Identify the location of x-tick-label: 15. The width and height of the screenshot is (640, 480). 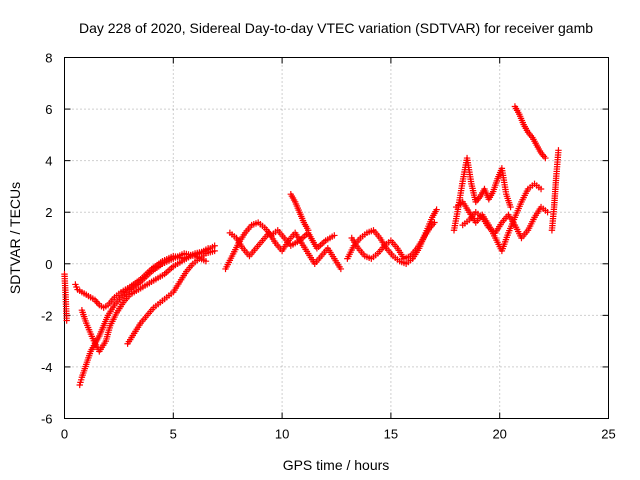
(391, 434).